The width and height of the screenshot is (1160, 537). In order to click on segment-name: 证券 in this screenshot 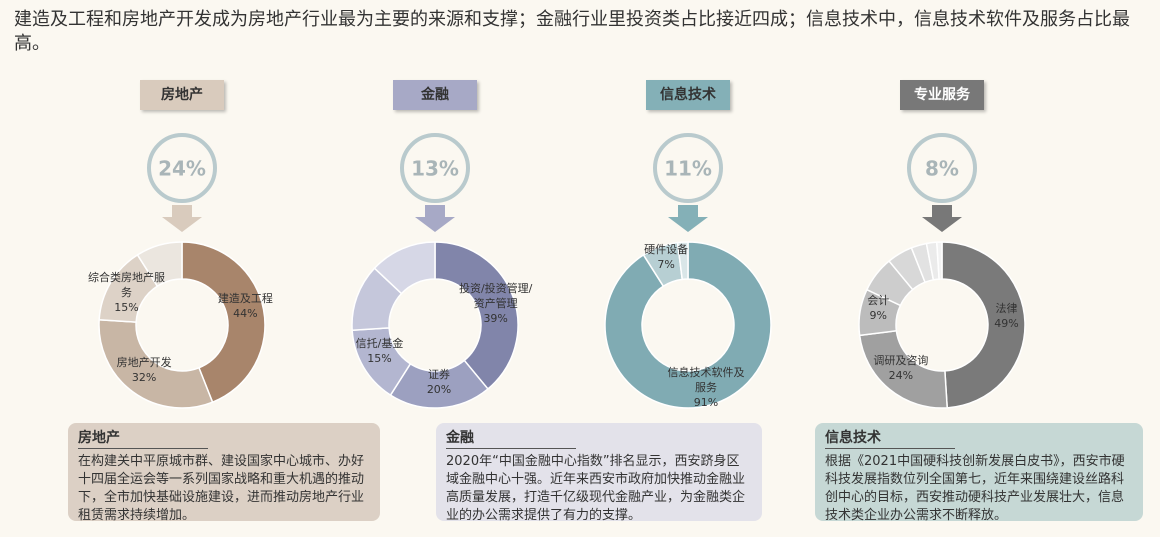, I will do `click(439, 375)`.